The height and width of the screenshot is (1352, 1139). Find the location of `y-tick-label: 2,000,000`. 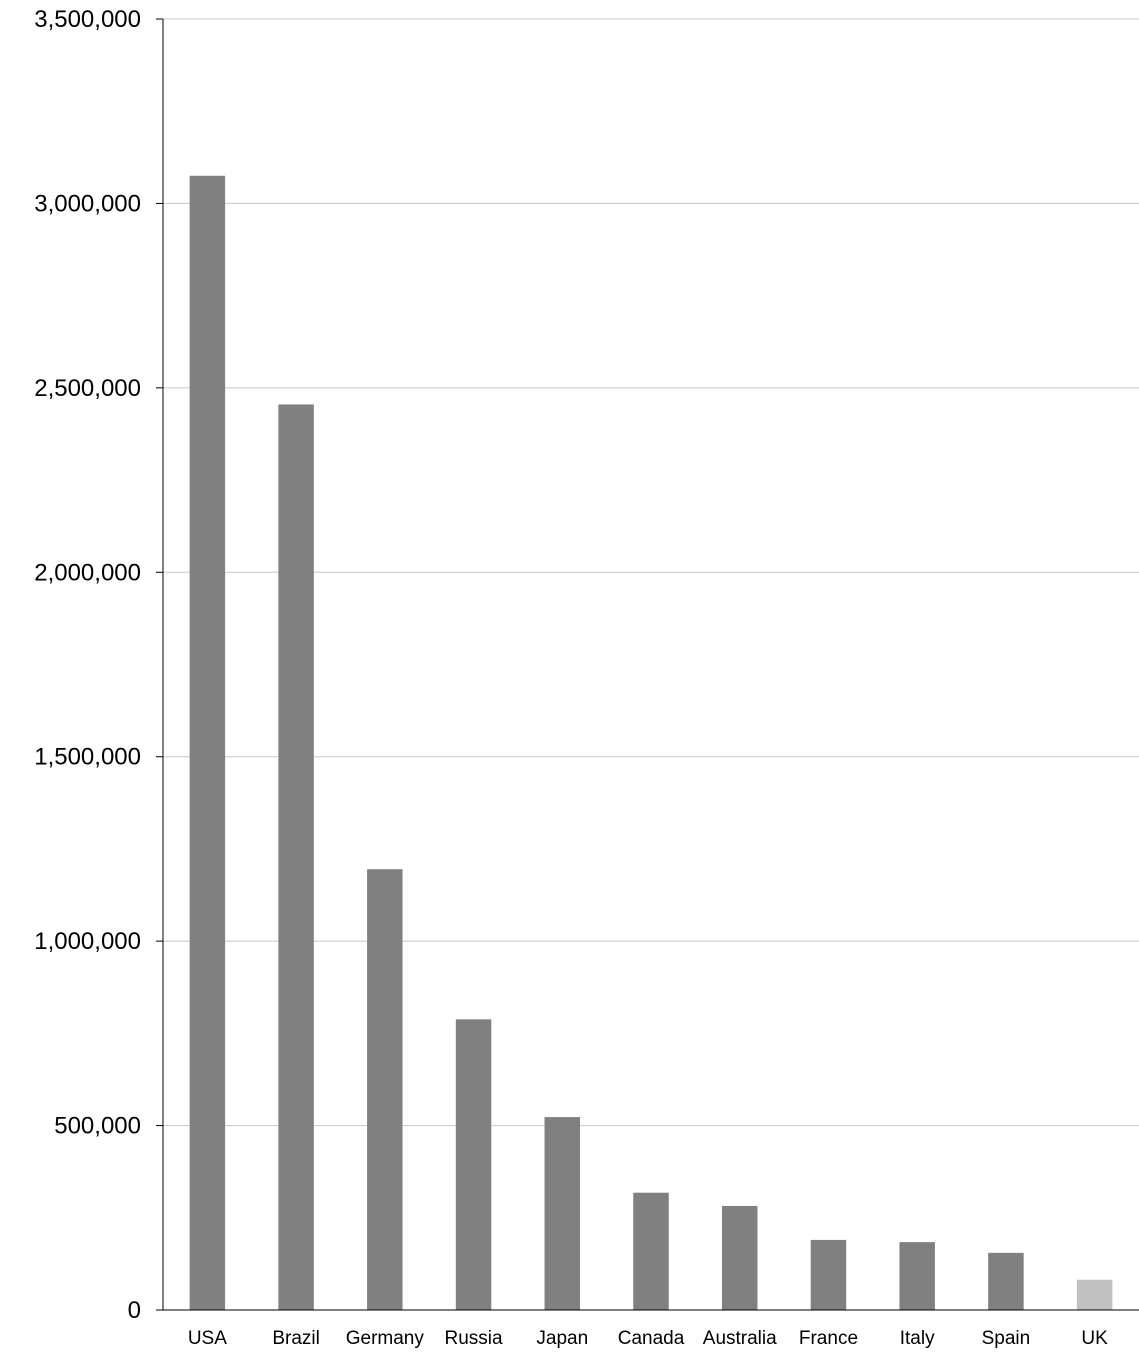

y-tick-label: 2,000,000 is located at coordinates (87, 572).